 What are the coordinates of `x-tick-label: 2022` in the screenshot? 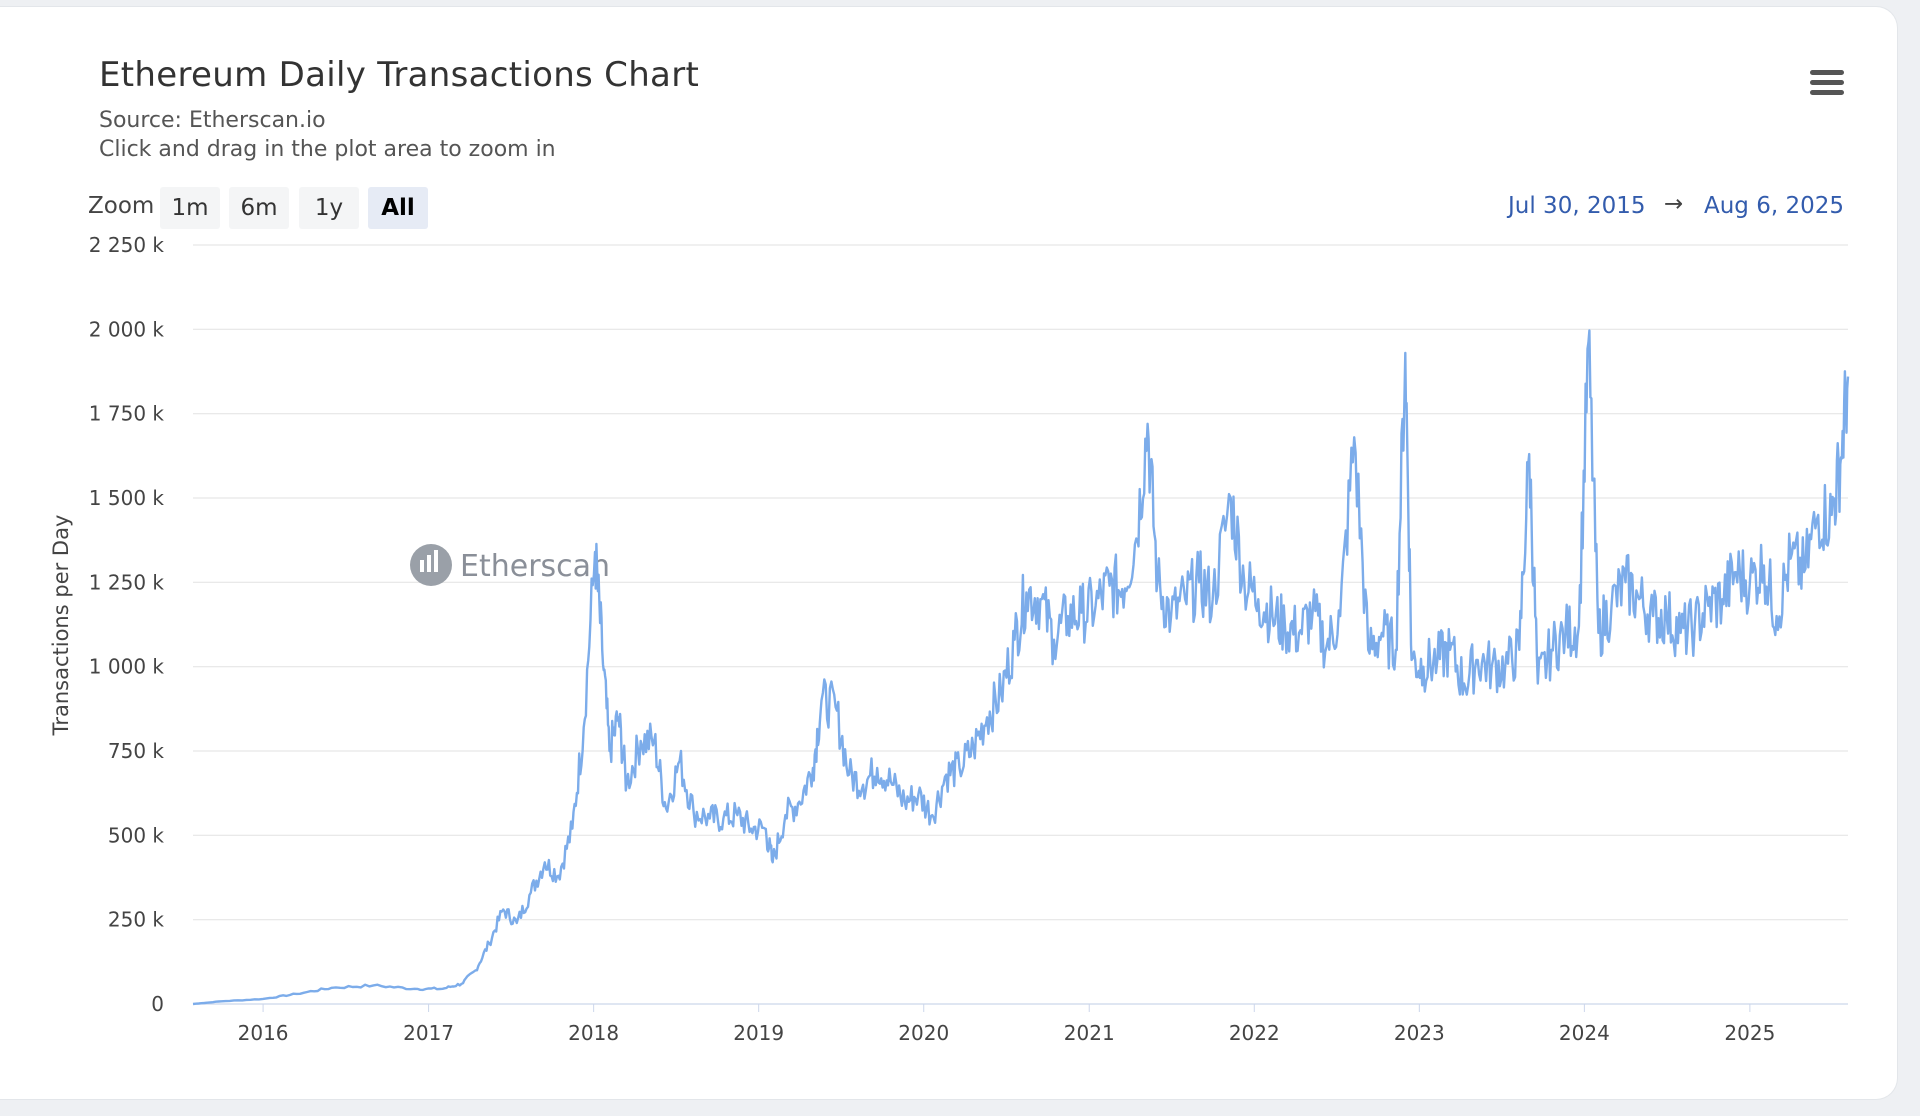 It's located at (1254, 1033).